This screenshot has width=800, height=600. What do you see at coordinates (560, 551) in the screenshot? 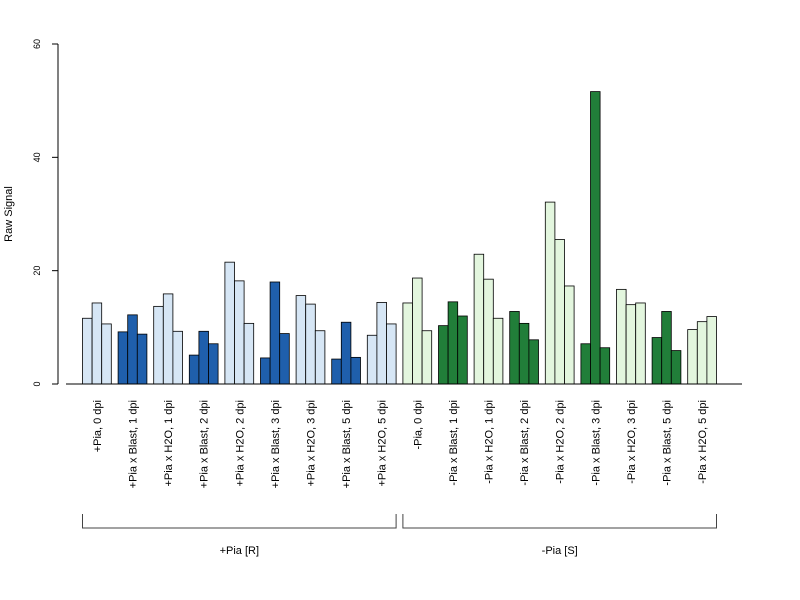
I see `group-label: -Pia [S]` at bounding box center [560, 551].